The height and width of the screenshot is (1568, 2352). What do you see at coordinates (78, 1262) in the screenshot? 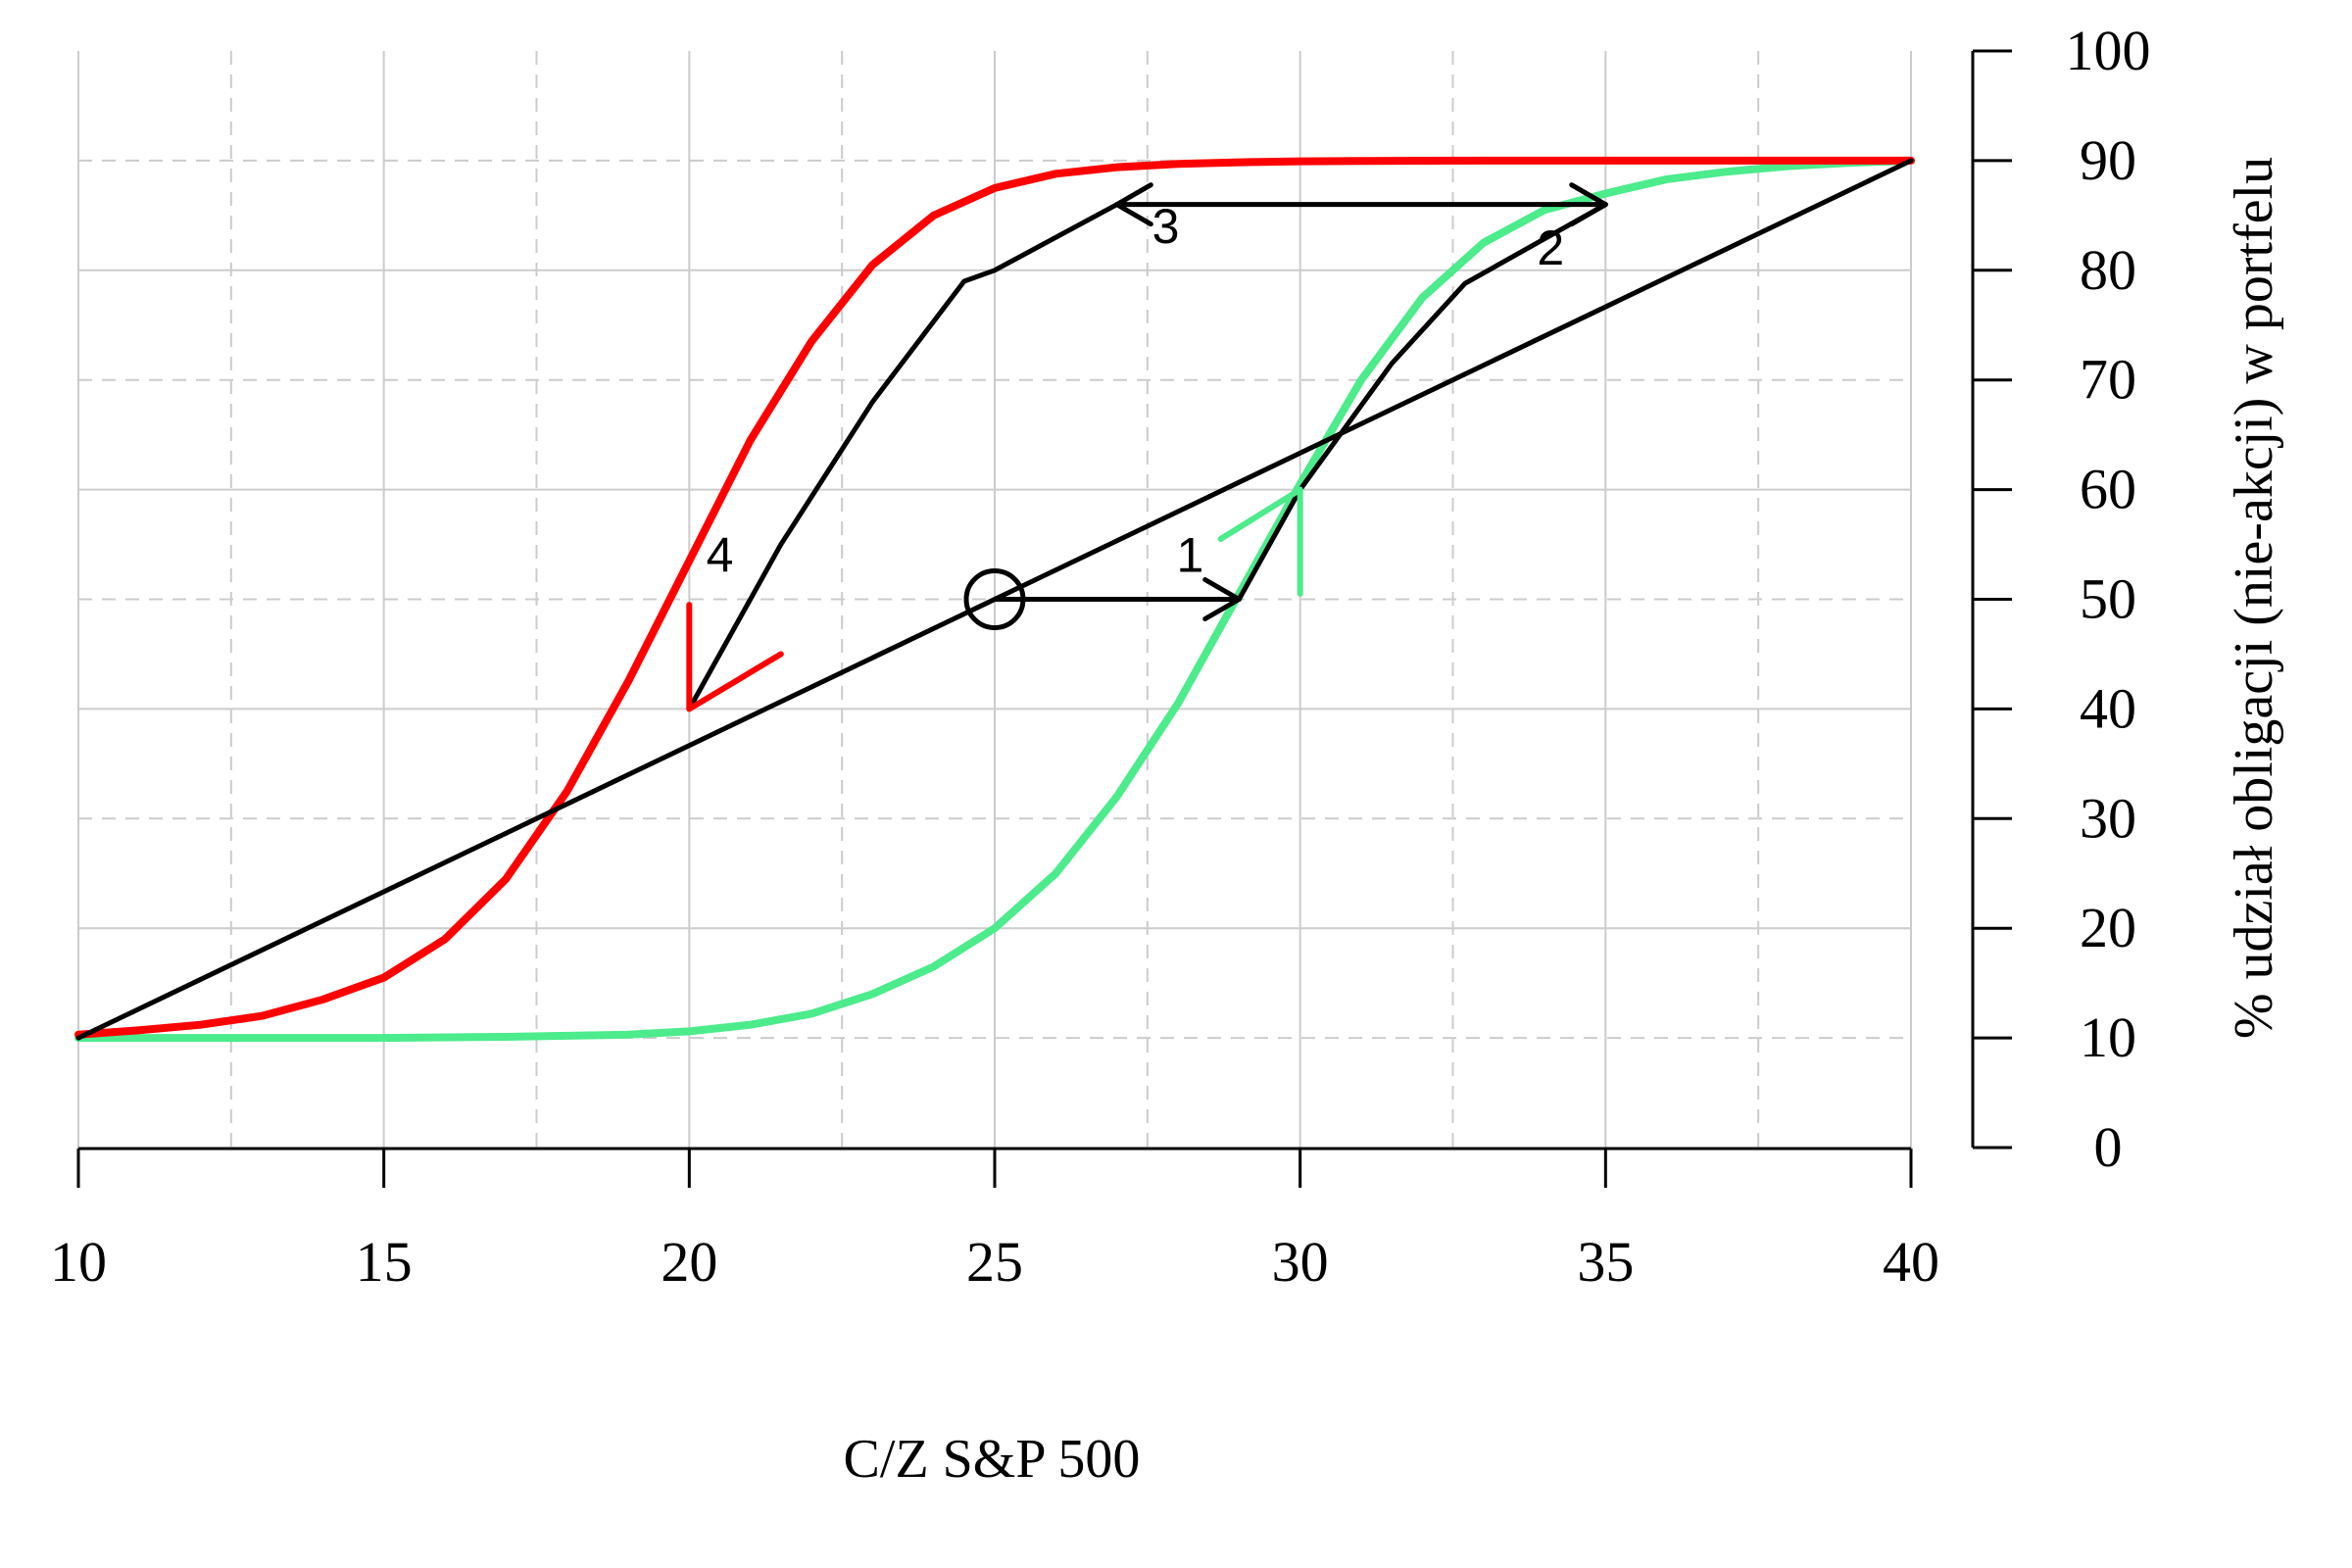
I see `x-tick-label: 10` at bounding box center [78, 1262].